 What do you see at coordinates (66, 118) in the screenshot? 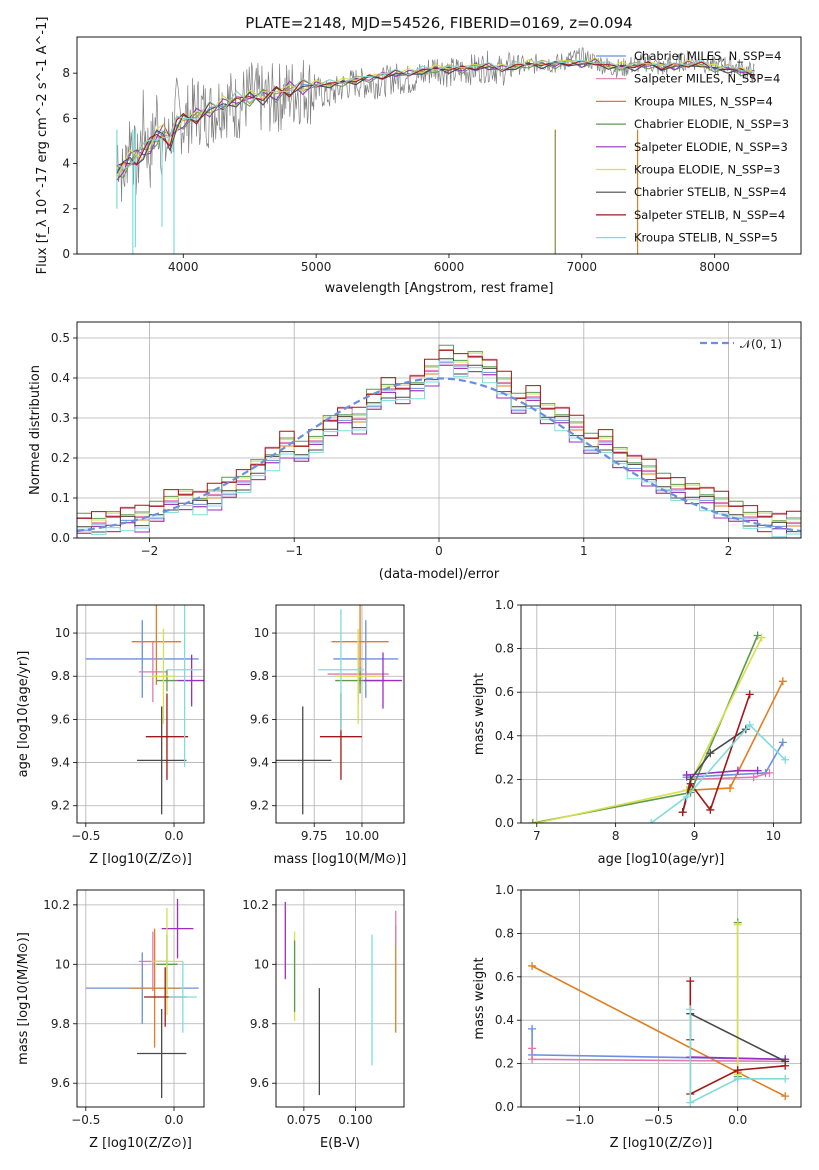
I see `y-tick-label: 6` at bounding box center [66, 118].